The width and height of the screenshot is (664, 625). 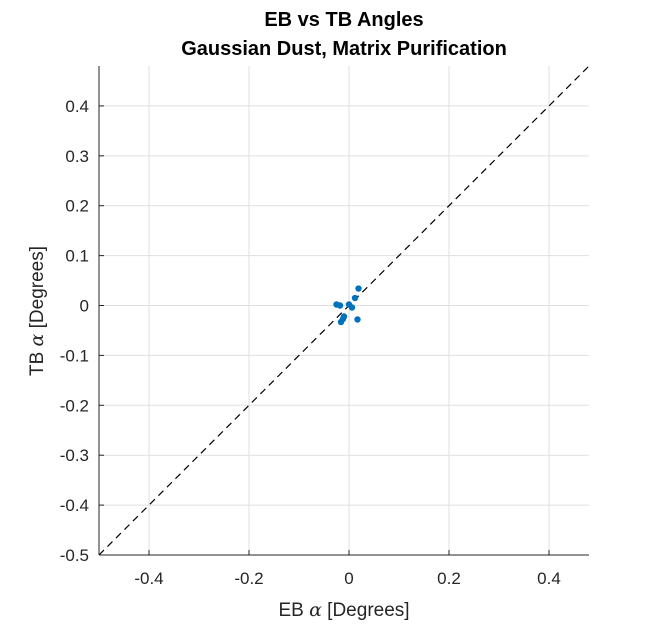 What do you see at coordinates (77, 156) in the screenshot?
I see `y-tick-label: 0.3` at bounding box center [77, 156].